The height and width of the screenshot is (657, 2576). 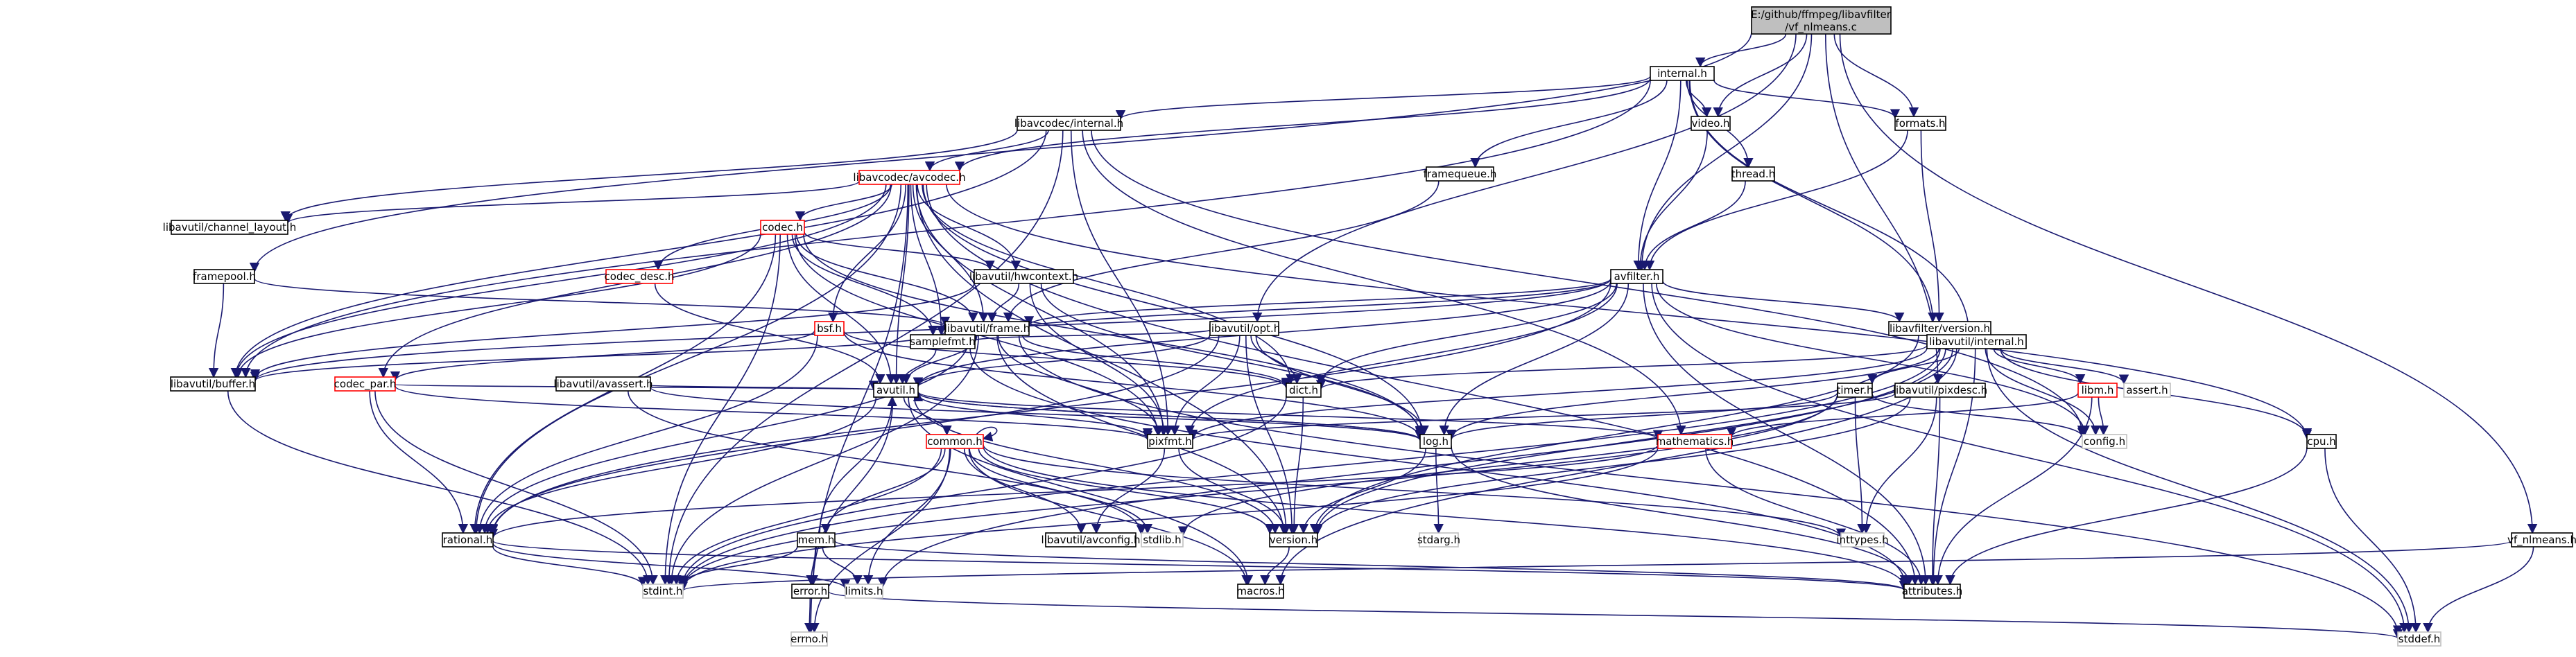 I want to click on node-stdarg-h: stdarg.h, so click(x=1438, y=540).